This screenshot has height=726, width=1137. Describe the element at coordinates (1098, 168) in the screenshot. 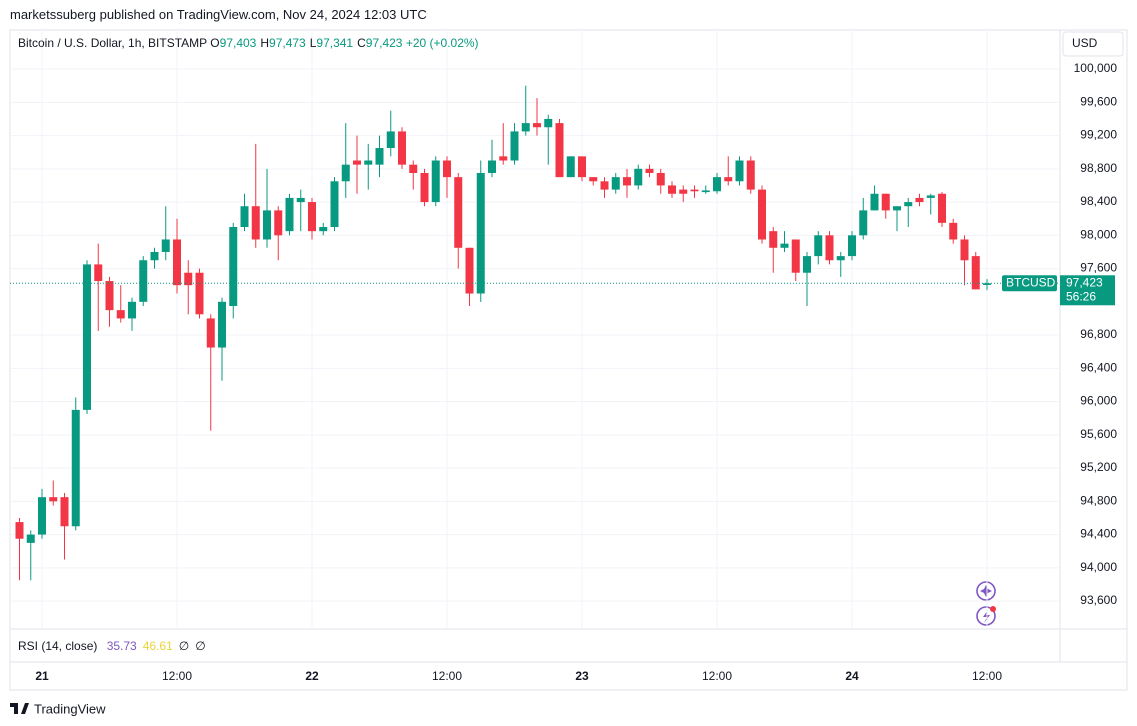

I see `y-tick-label: 98,800` at that location.